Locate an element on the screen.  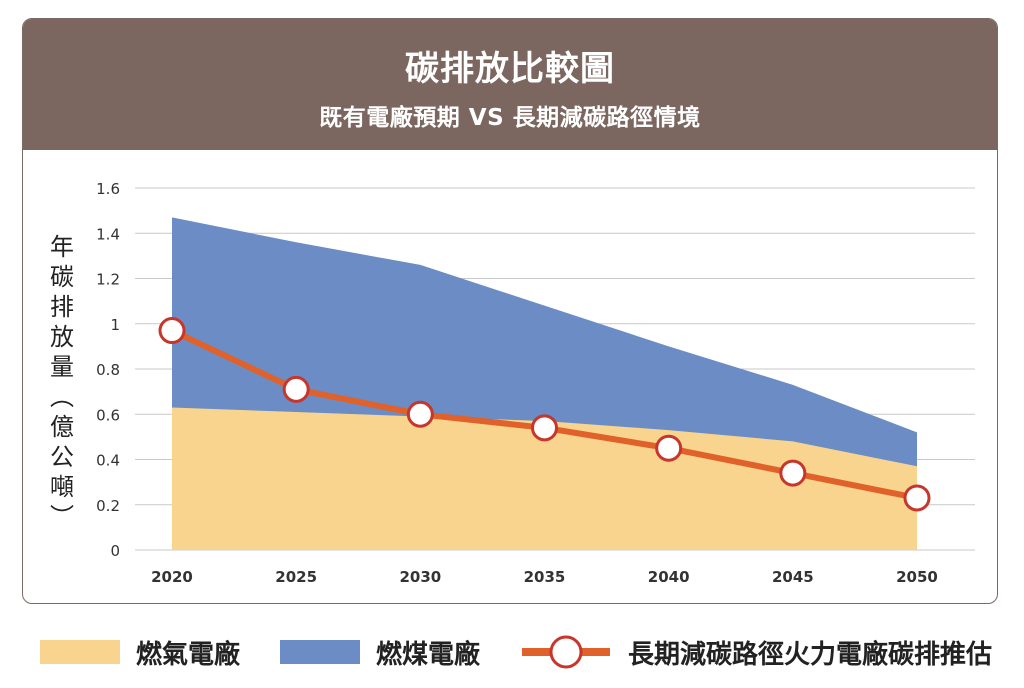
legend-coal-label: 燃煤電廠 is located at coordinates (428, 654).